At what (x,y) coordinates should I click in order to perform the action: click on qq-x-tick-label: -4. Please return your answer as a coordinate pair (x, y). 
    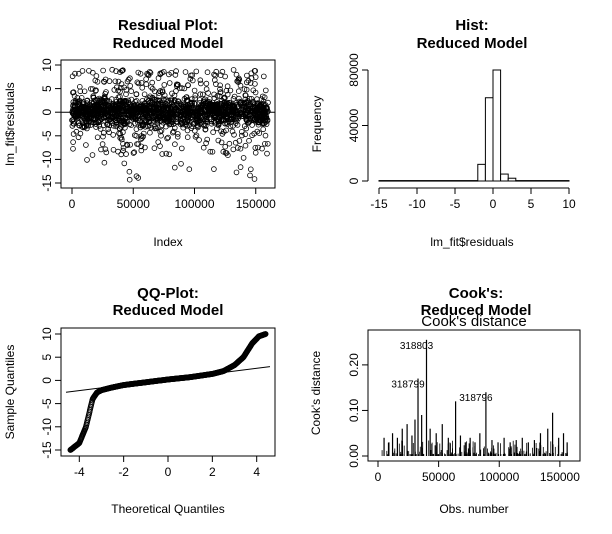
    Looking at the image, I should click on (79, 472).